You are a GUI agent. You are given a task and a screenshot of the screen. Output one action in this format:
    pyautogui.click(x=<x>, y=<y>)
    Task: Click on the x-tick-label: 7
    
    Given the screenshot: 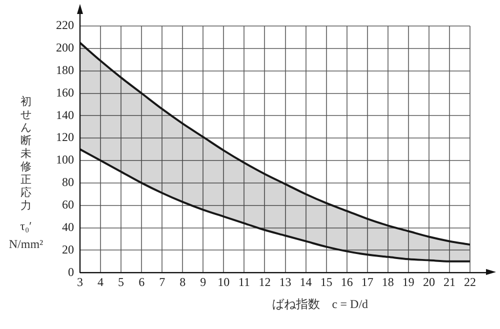 What is the action you would take?
    pyautogui.click(x=162, y=281)
    